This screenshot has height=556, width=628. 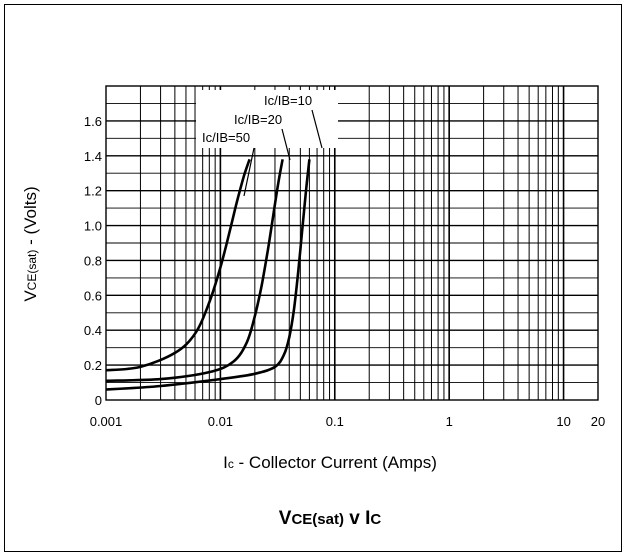 I want to click on annotation-ic-ib-50: Ic/IB=50, so click(x=226, y=137).